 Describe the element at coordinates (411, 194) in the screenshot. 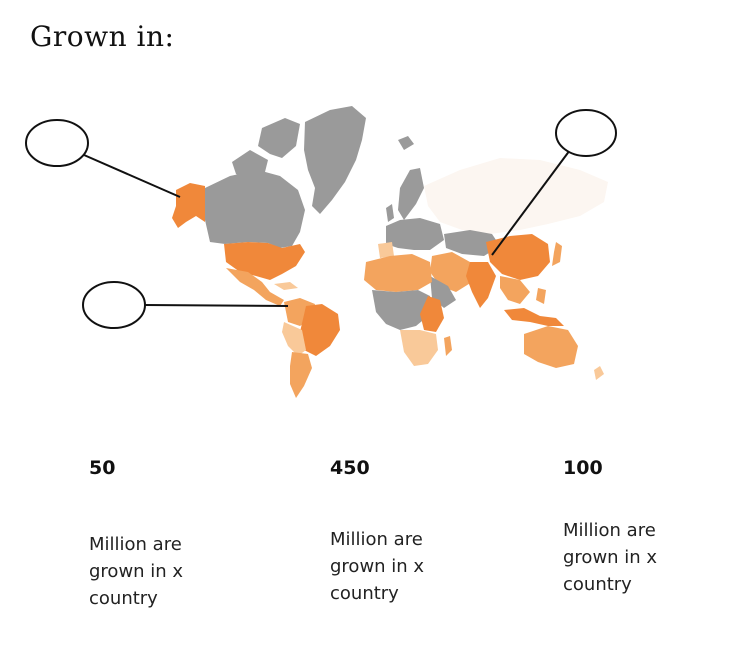

I see `scandinavia` at that location.